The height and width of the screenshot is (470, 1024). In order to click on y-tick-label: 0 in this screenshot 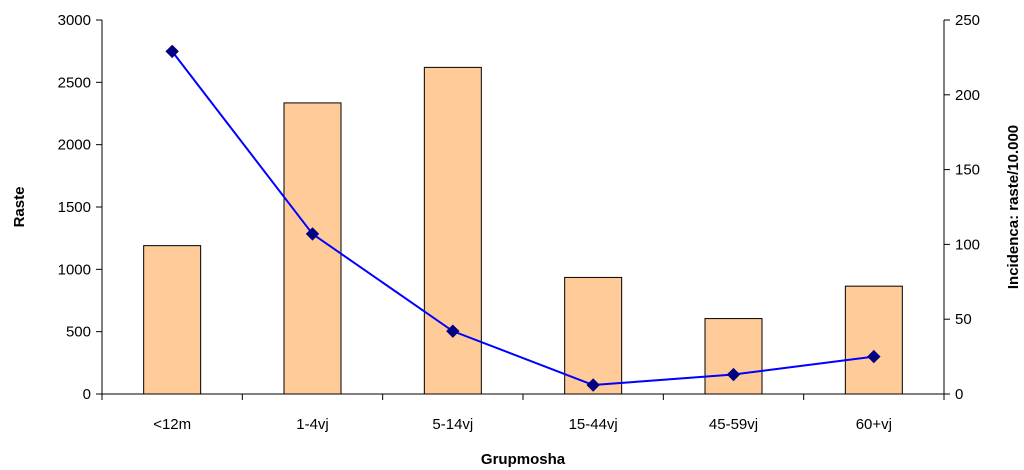, I will do `click(87, 394)`.